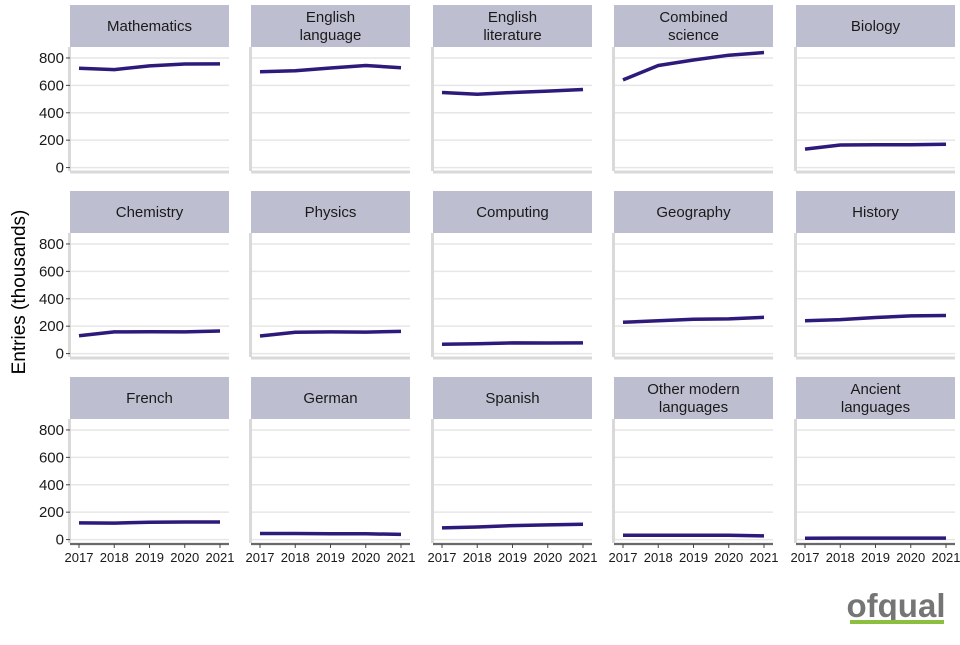 The height and width of the screenshot is (645, 960). What do you see at coordinates (331, 274) in the screenshot?
I see `facet-panel: Physics` at bounding box center [331, 274].